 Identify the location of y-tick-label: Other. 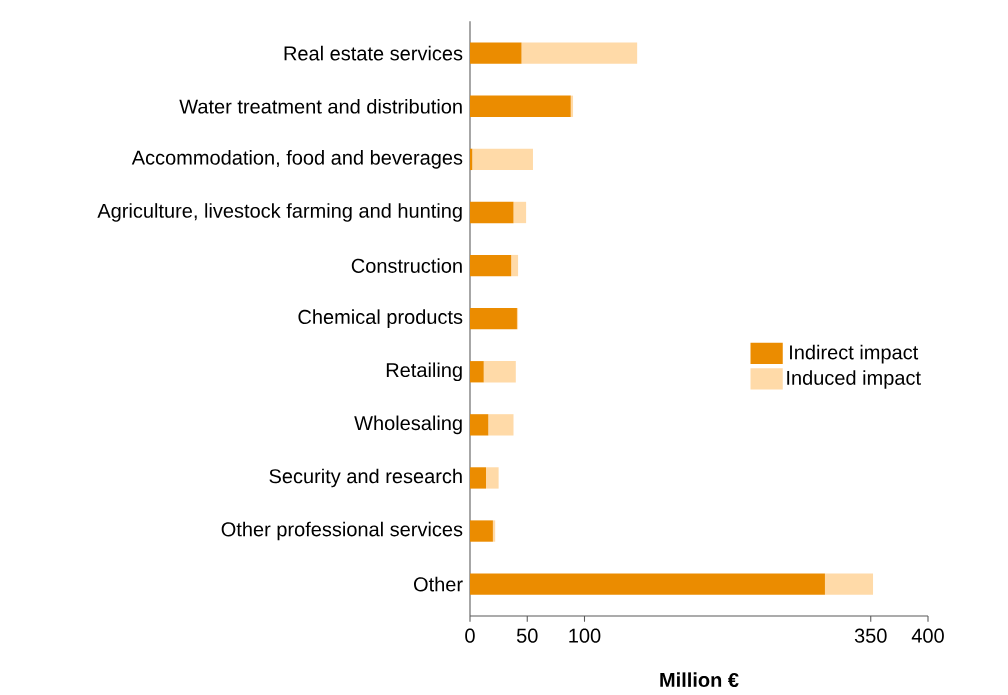
(438, 584).